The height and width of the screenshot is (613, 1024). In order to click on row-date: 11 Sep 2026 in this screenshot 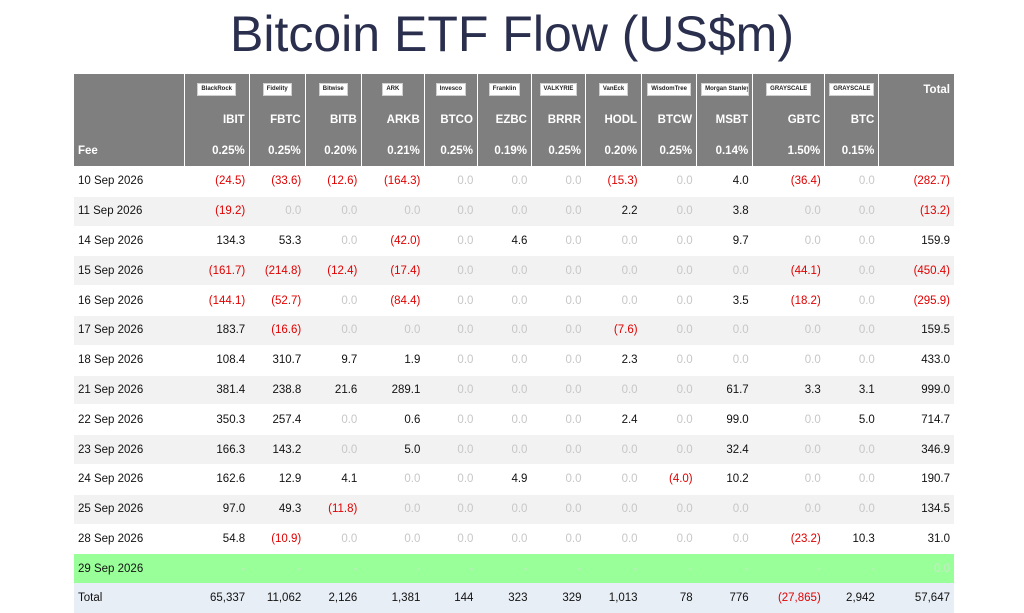, I will do `click(129, 211)`.